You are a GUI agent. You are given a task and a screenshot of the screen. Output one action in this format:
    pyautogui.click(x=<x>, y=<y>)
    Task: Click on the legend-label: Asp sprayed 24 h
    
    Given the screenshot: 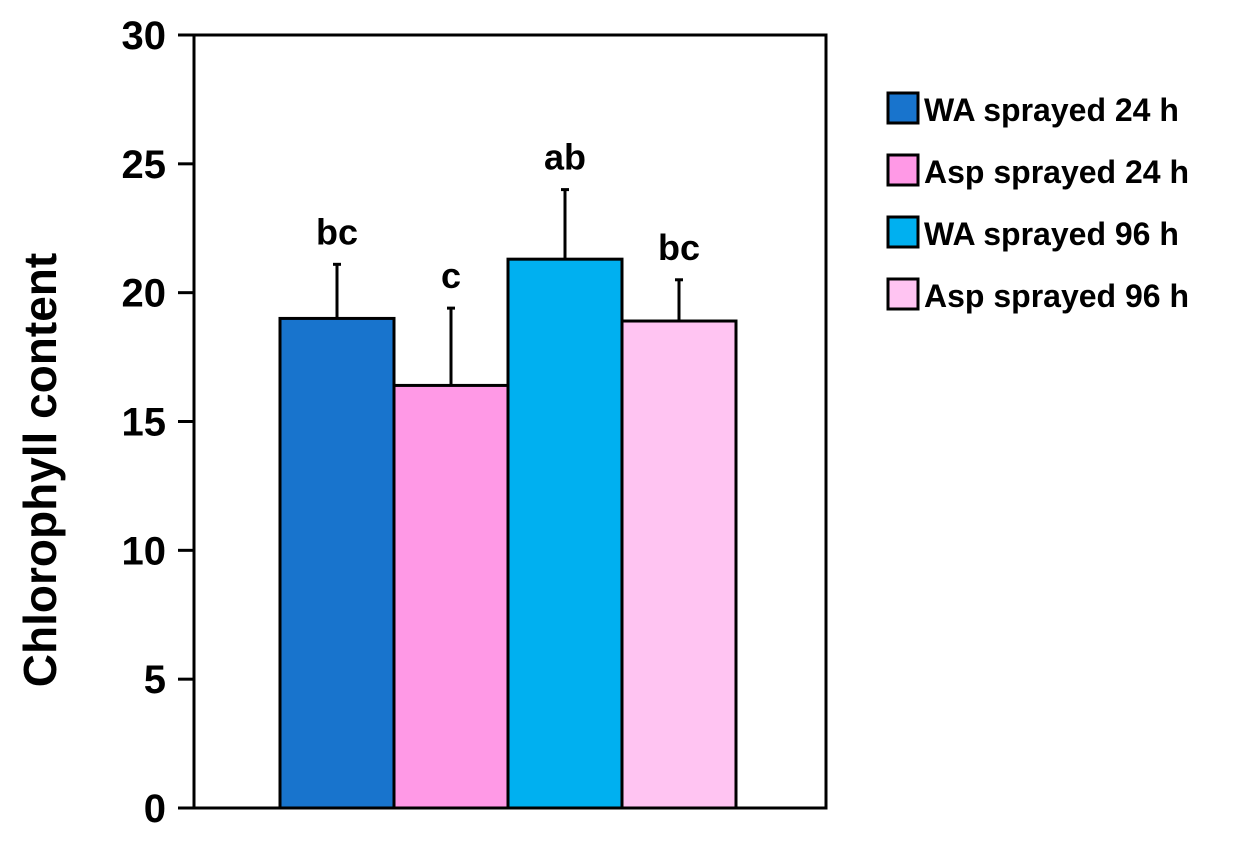 What is the action you would take?
    pyautogui.click(x=1056, y=172)
    